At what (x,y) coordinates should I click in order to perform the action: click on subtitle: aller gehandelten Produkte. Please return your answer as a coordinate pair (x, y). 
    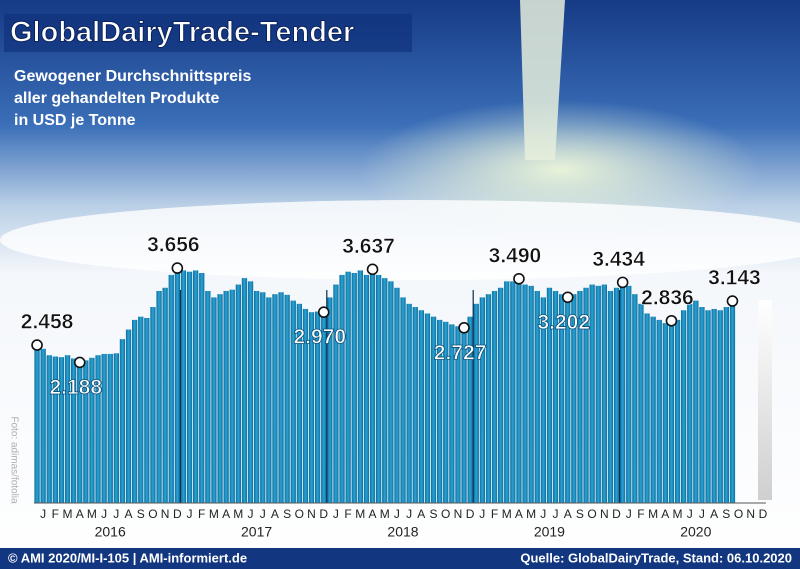
    Looking at the image, I should click on (116, 98).